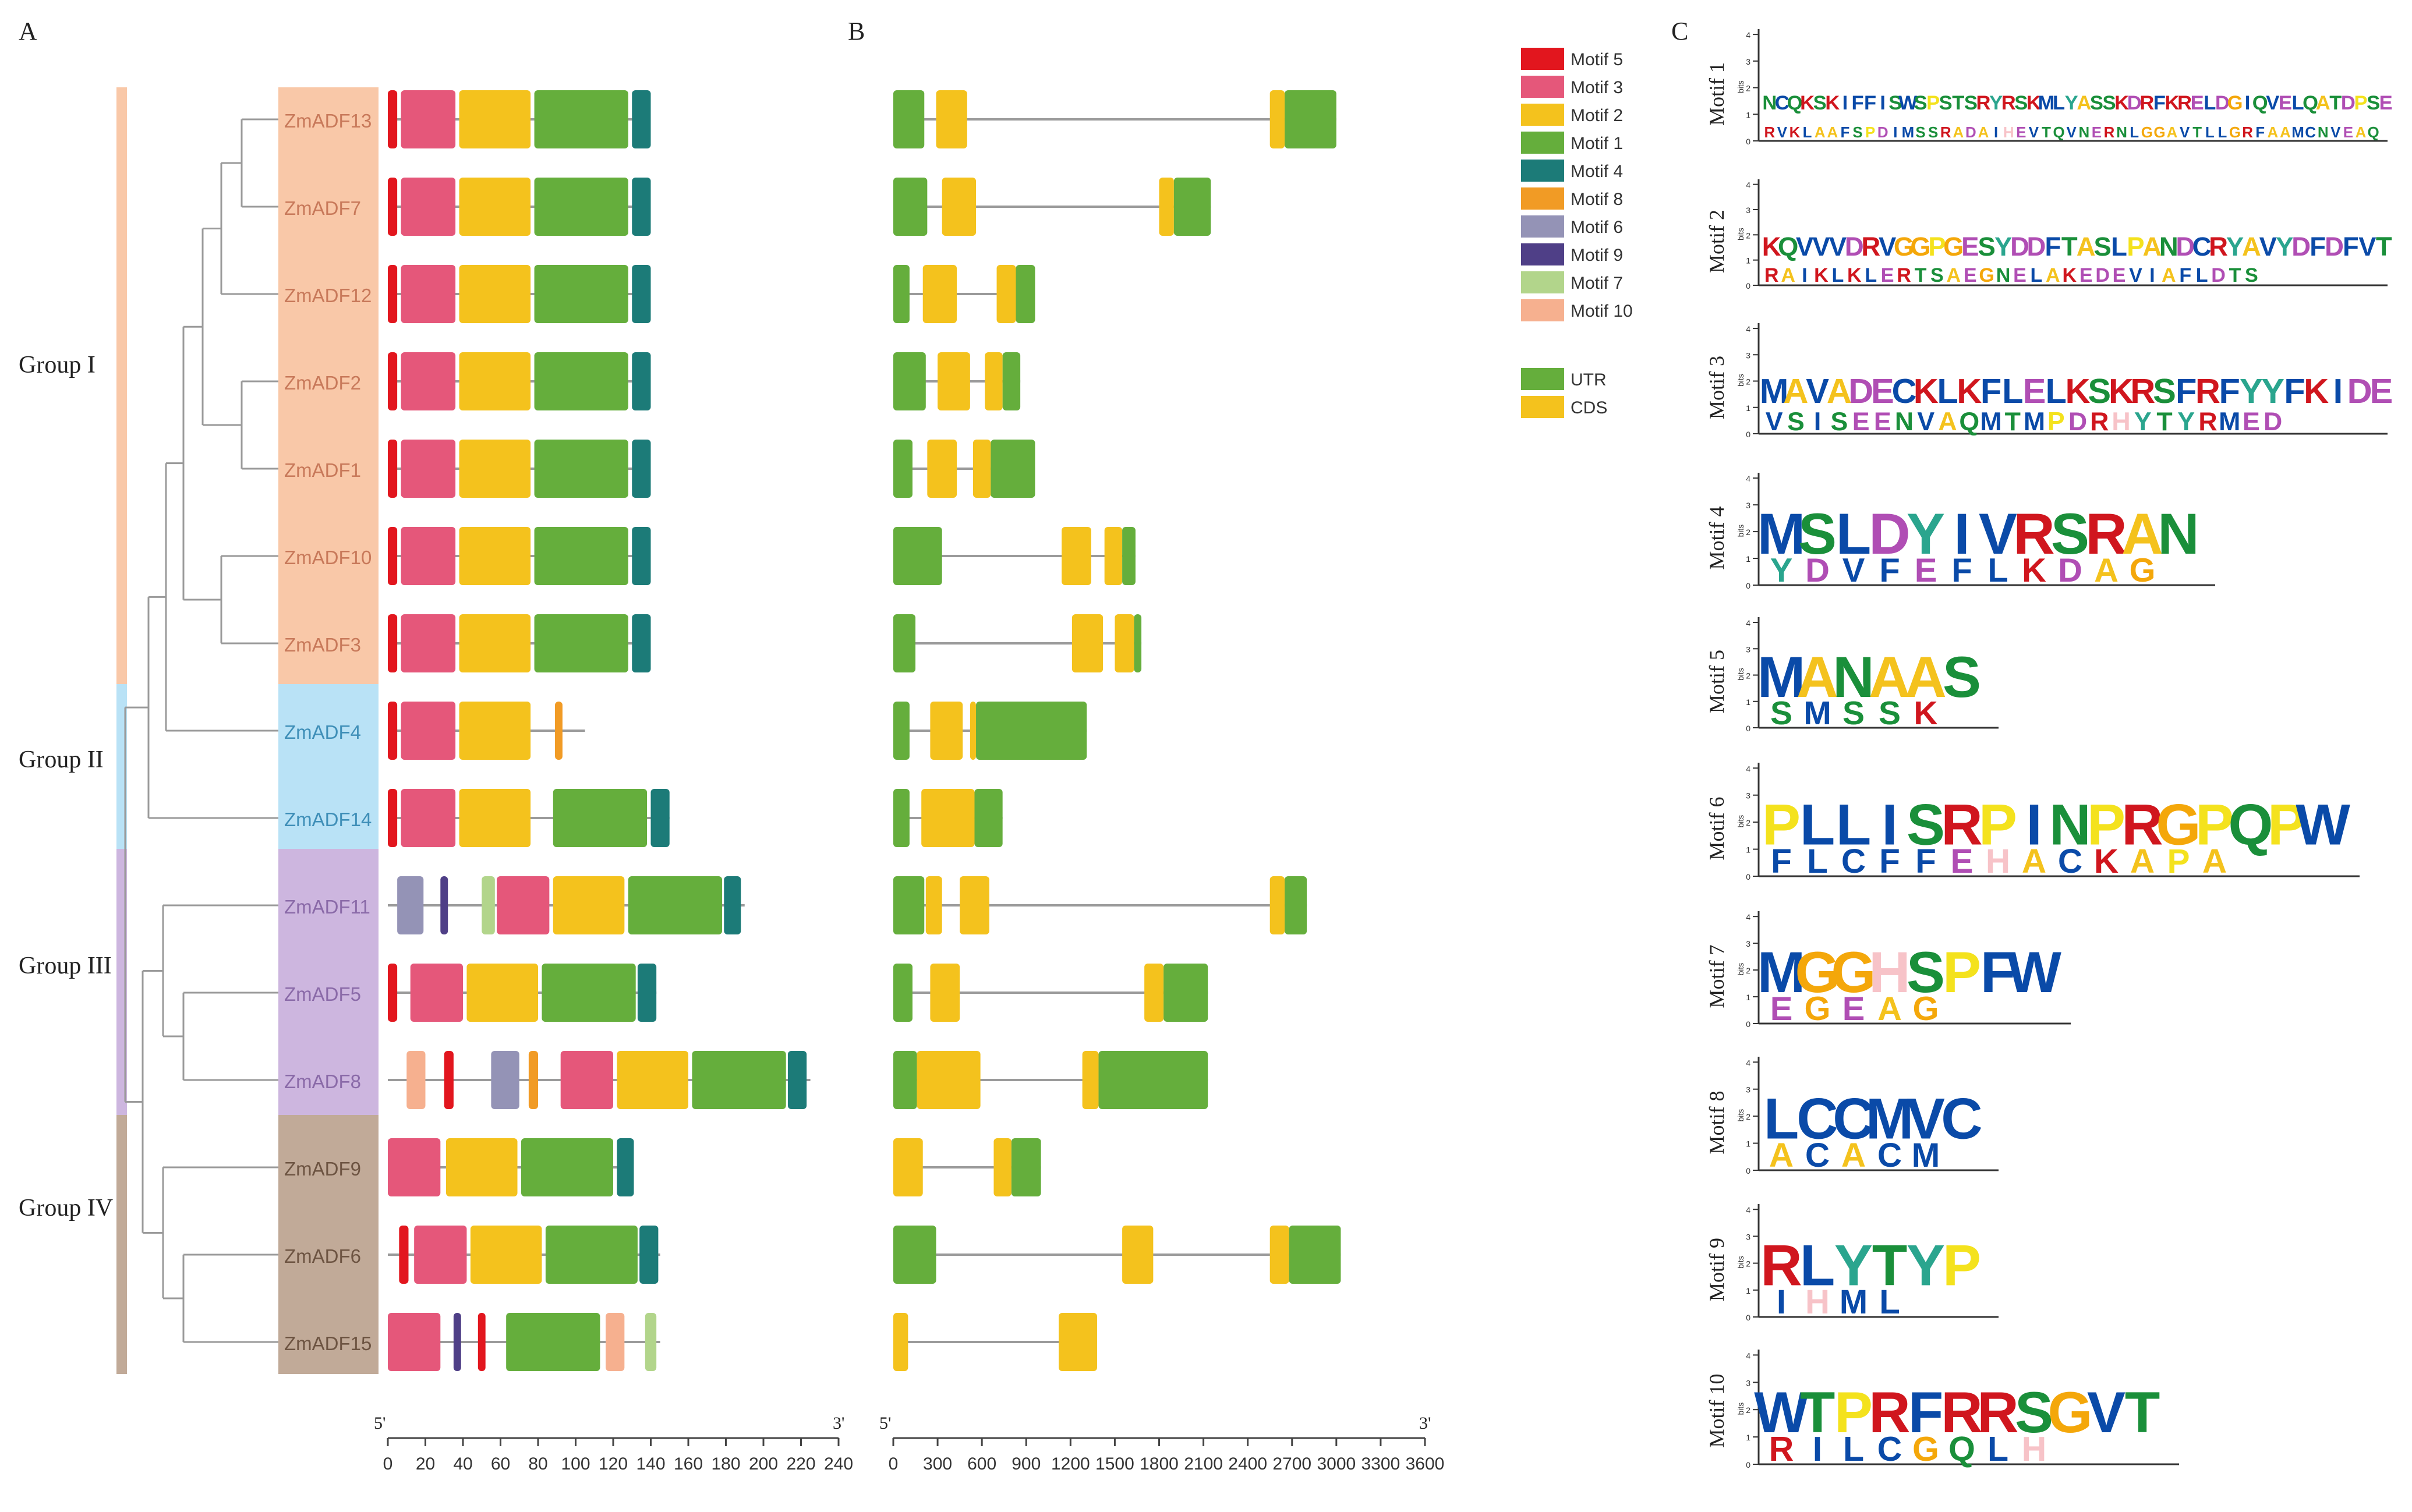 Image resolution: width=2412 pixels, height=1512 pixels. What do you see at coordinates (1748, 532) in the screenshot?
I see `bits-tick-label: 2` at bounding box center [1748, 532].